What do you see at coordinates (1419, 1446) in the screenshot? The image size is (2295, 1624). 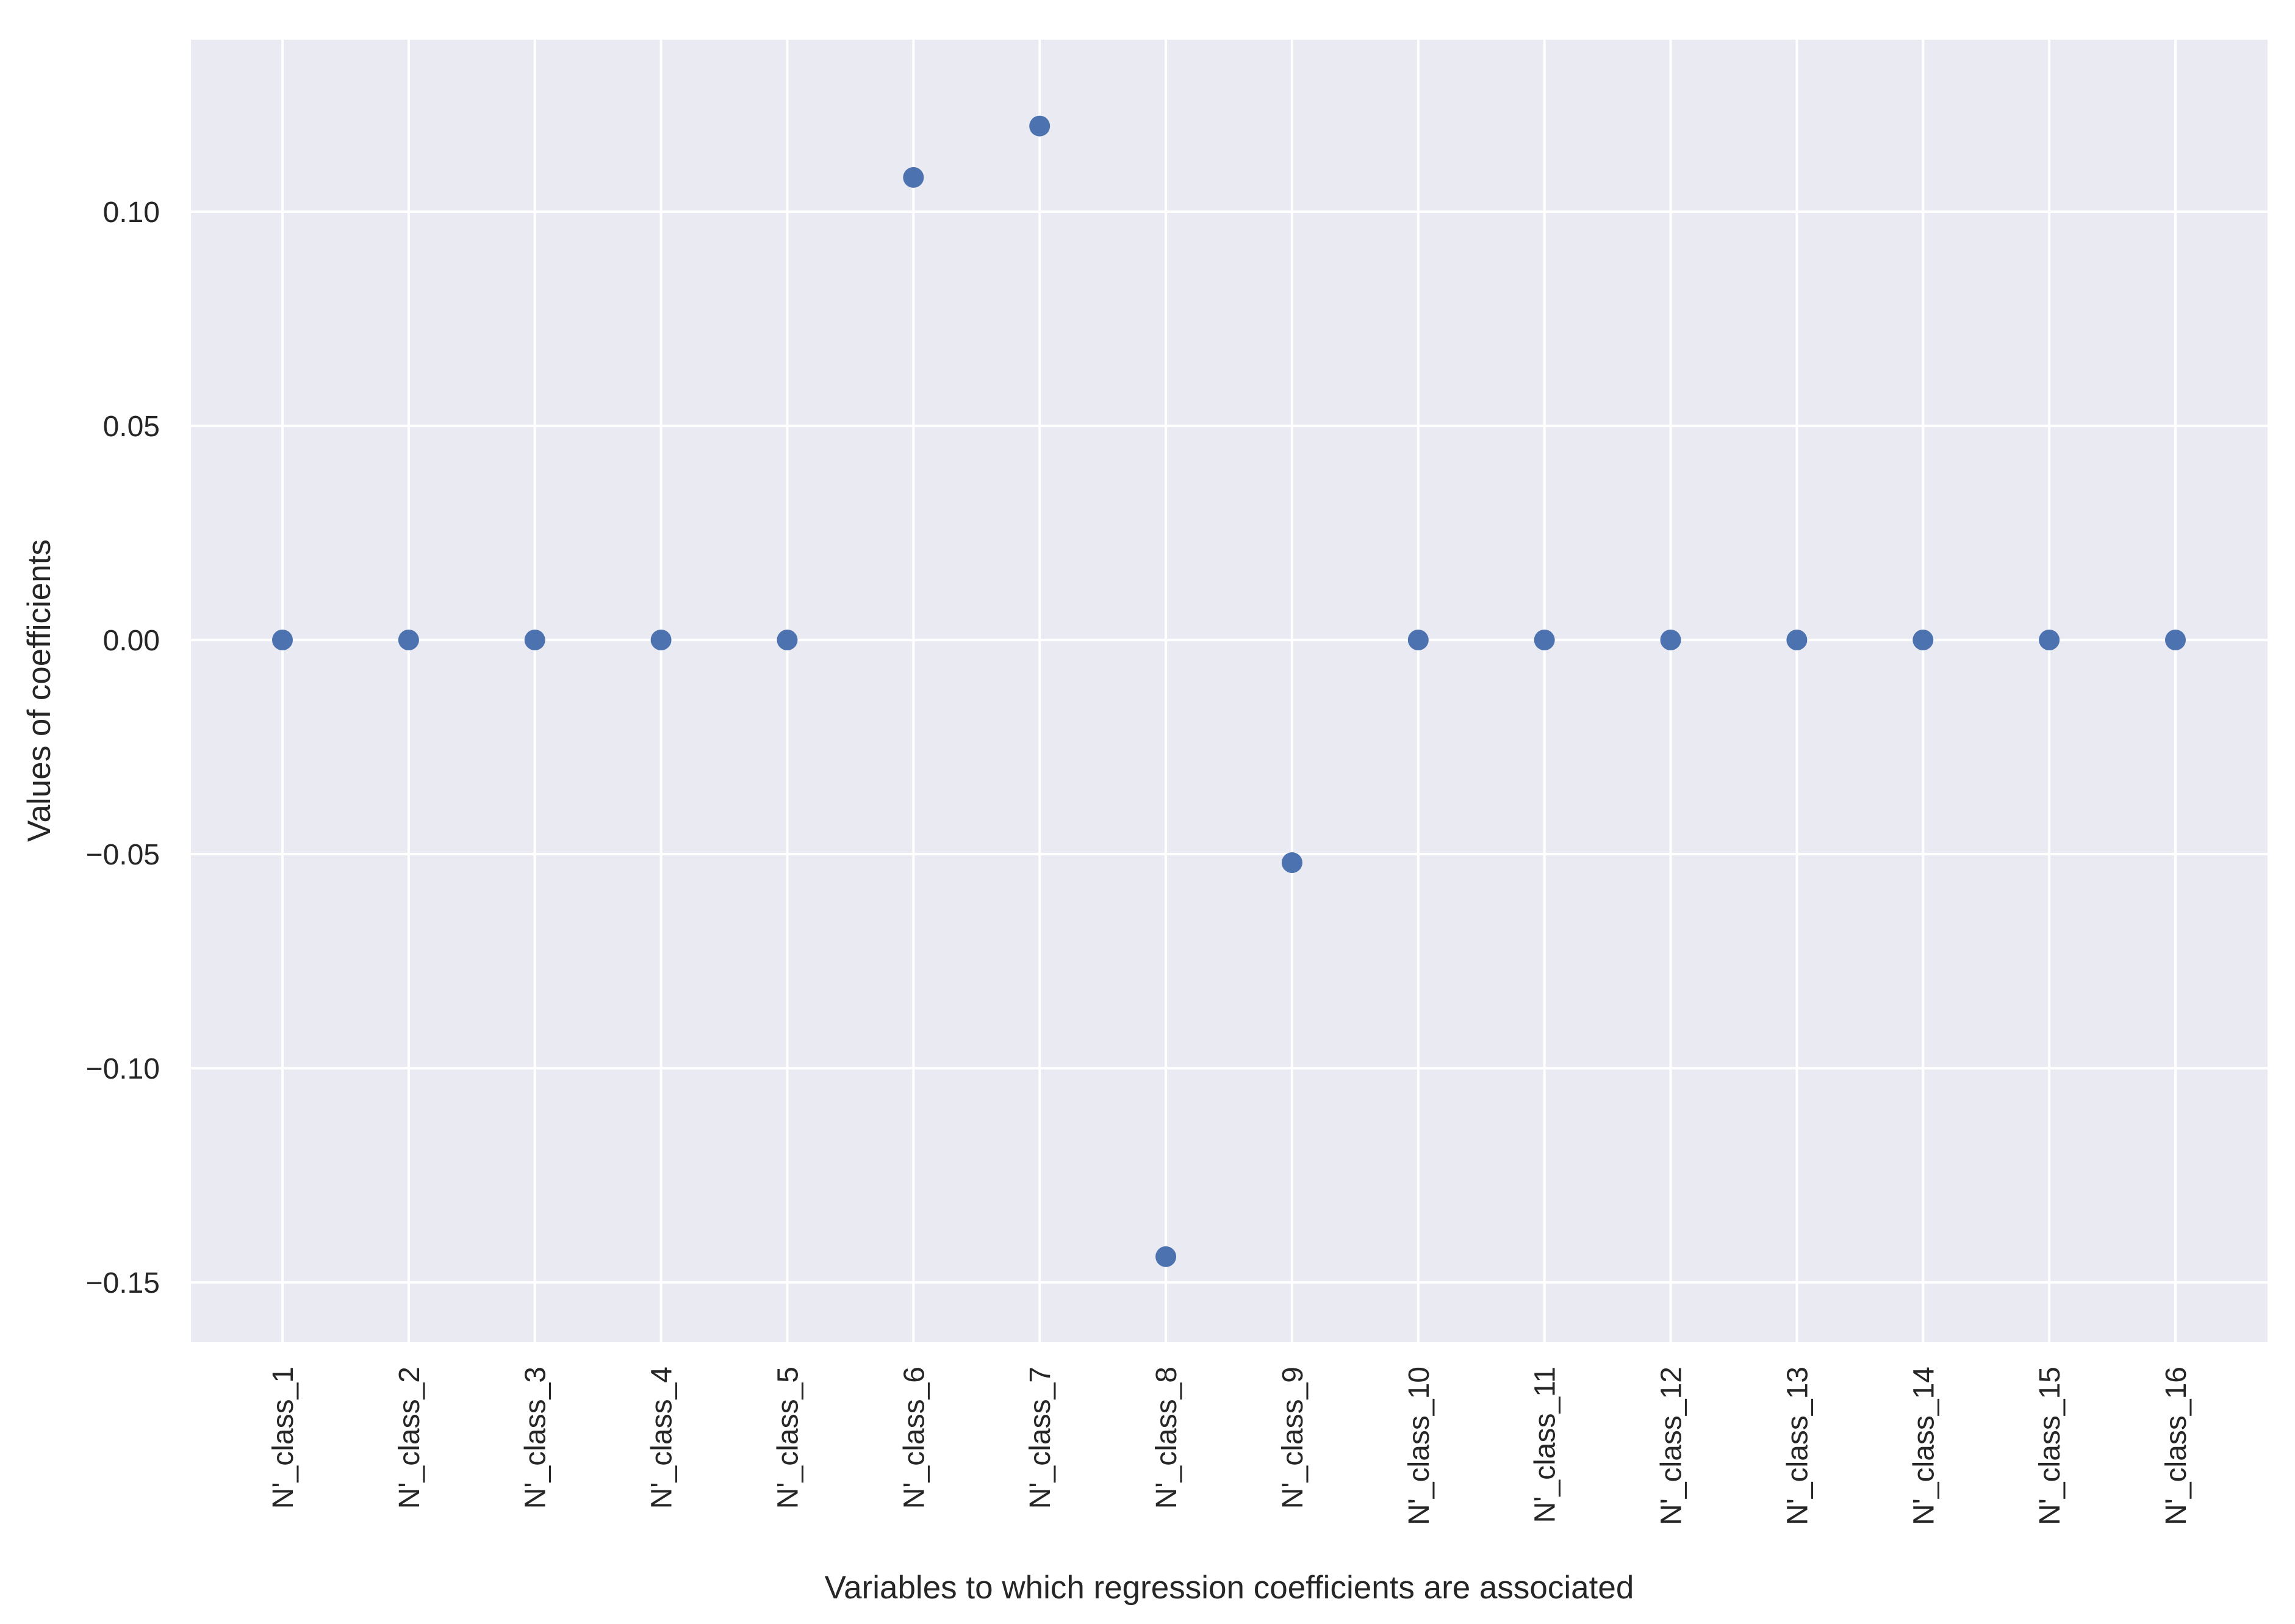 I see `x-tick-label: N'_class_10` at bounding box center [1419, 1446].